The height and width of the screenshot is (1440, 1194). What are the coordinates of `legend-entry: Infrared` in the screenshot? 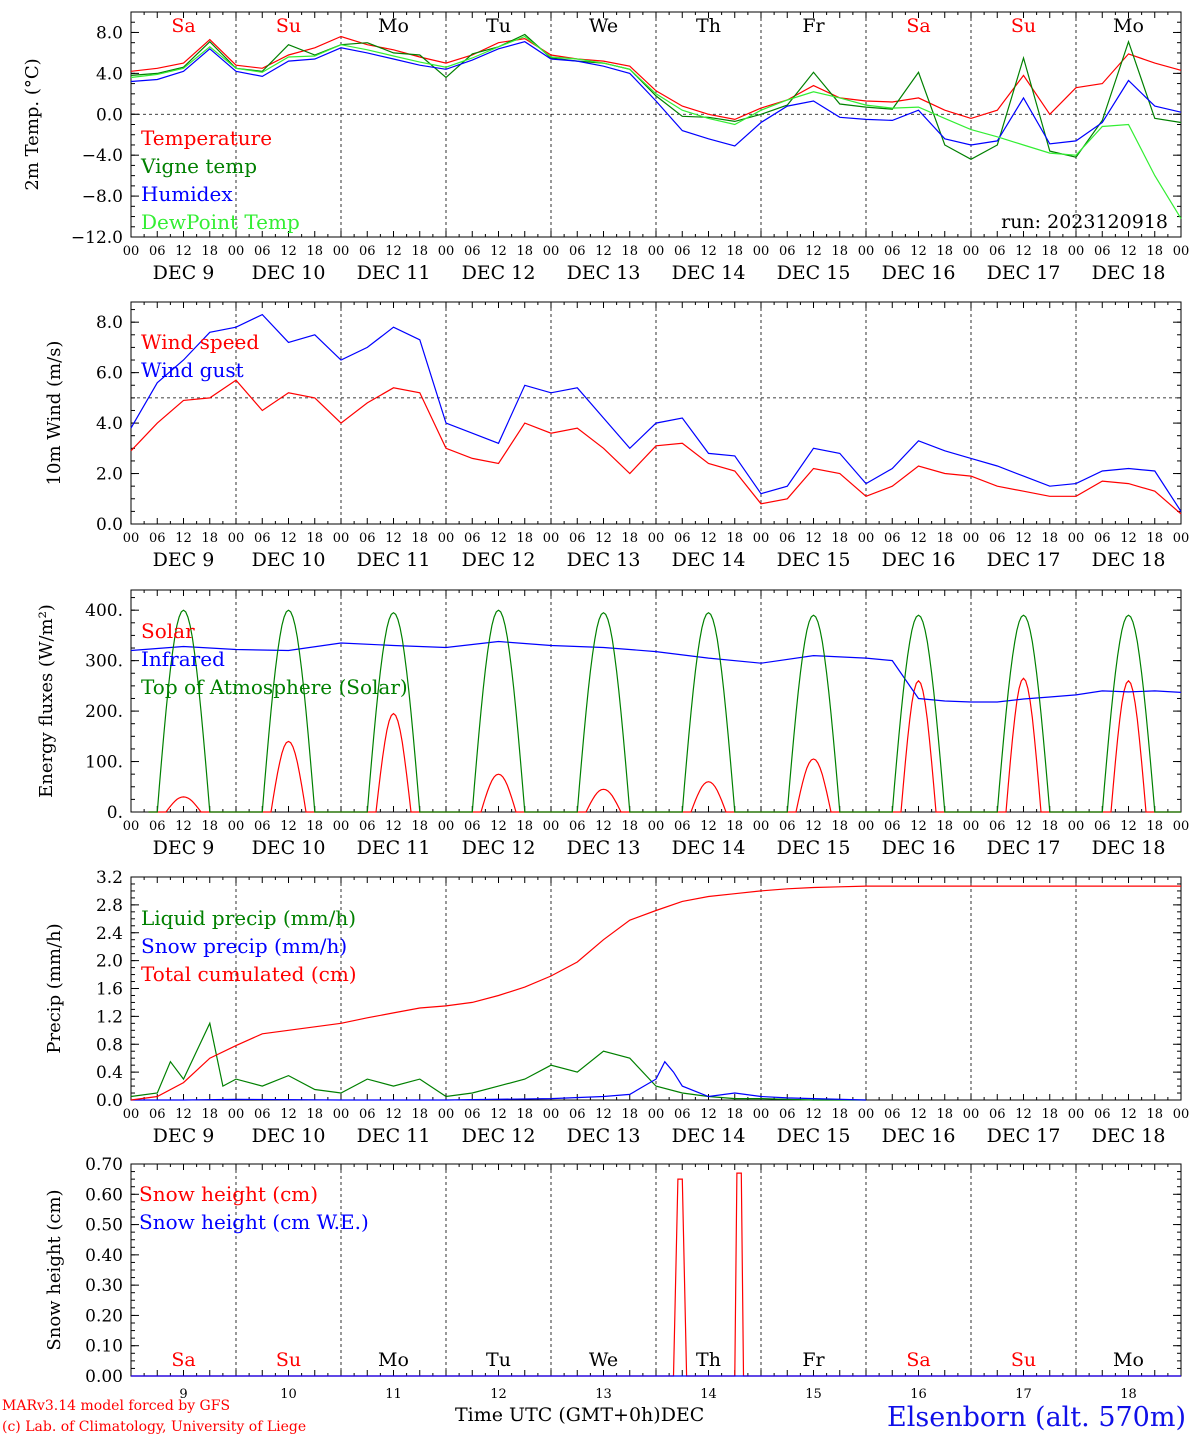 It's located at (183, 659).